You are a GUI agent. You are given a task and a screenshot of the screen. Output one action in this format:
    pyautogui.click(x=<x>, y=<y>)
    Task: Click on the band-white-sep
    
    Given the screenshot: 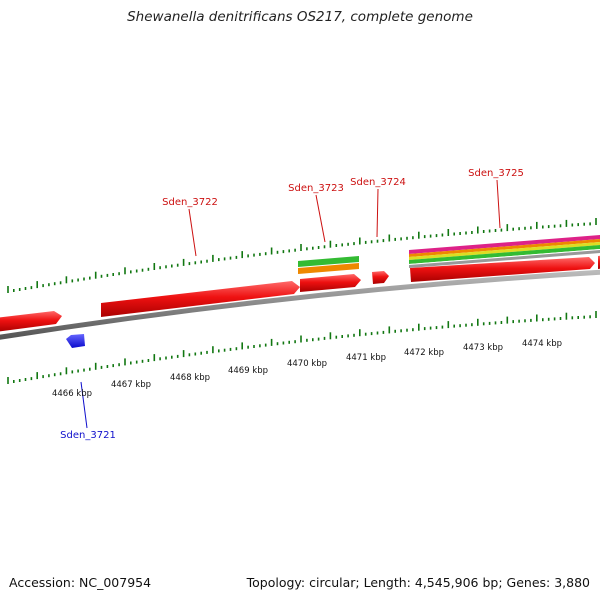 What is the action you would take?
    pyautogui.click(x=504, y=257)
    